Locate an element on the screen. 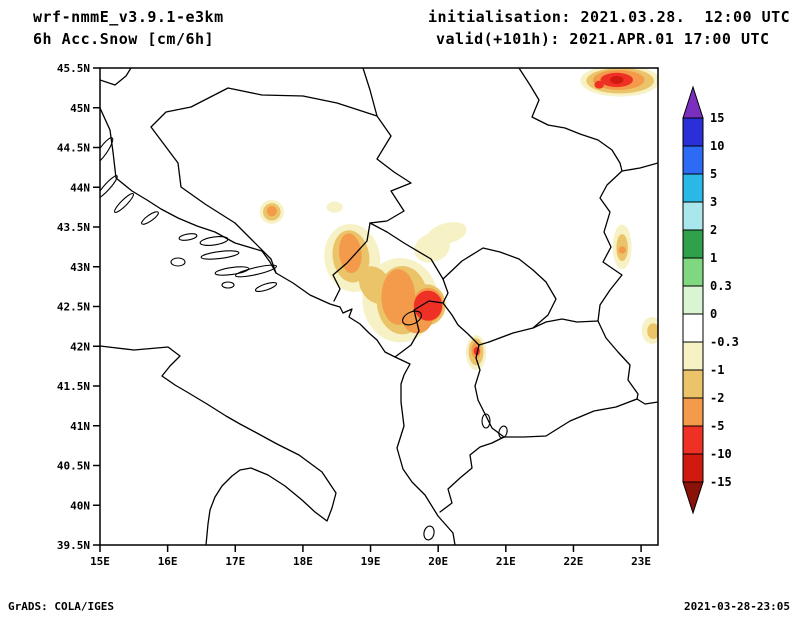  italy-coastline is located at coordinates (218, 445).